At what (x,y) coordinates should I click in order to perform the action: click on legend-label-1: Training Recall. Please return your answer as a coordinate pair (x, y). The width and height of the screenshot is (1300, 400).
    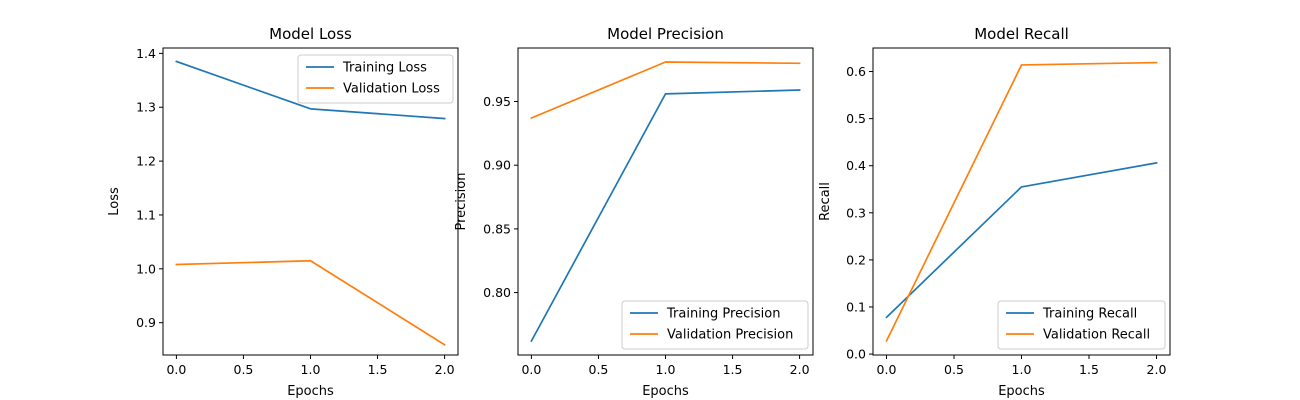
    Looking at the image, I should click on (1089, 314).